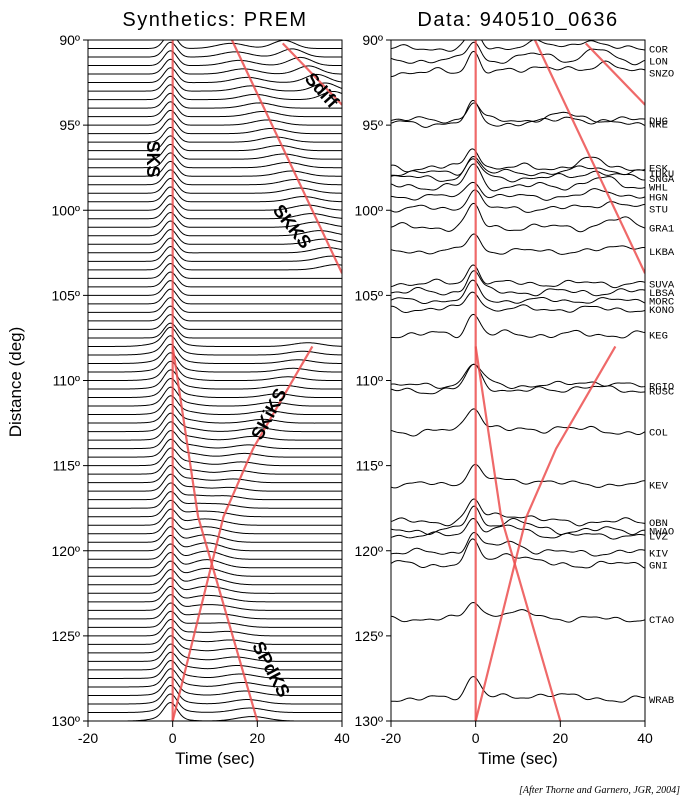  Describe the element at coordinates (372, 40) in the screenshot. I see `y-tick-label: 90º` at that location.